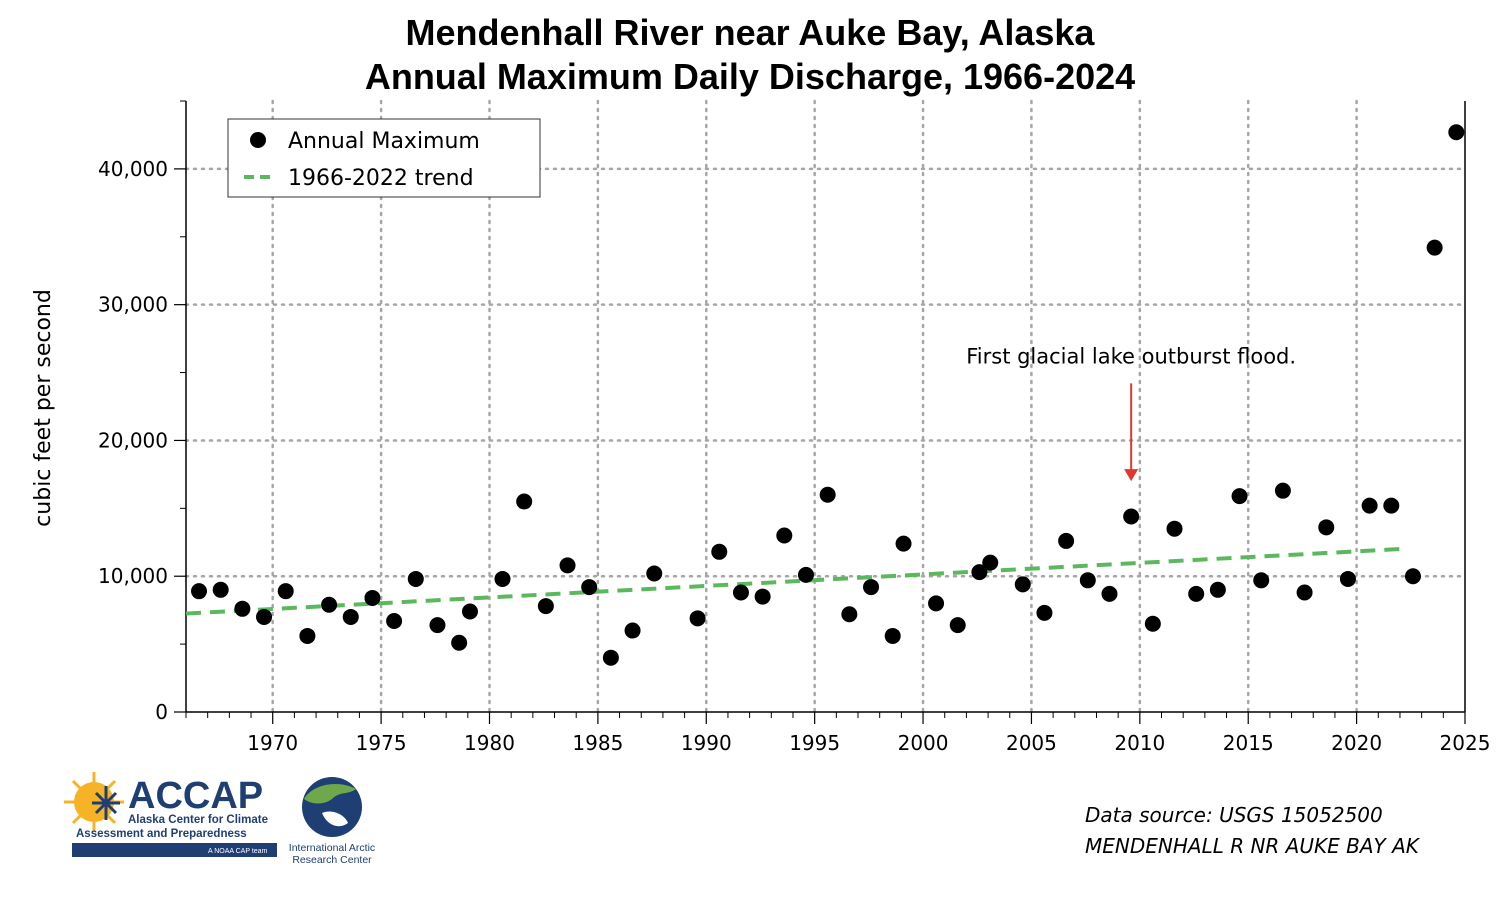 The height and width of the screenshot is (900, 1500). What do you see at coordinates (94, 802) in the screenshot?
I see `sun-snowflake-icon` at bounding box center [94, 802].